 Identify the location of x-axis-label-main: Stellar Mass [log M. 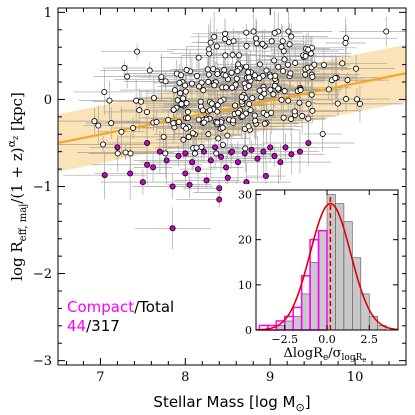
(224, 402).